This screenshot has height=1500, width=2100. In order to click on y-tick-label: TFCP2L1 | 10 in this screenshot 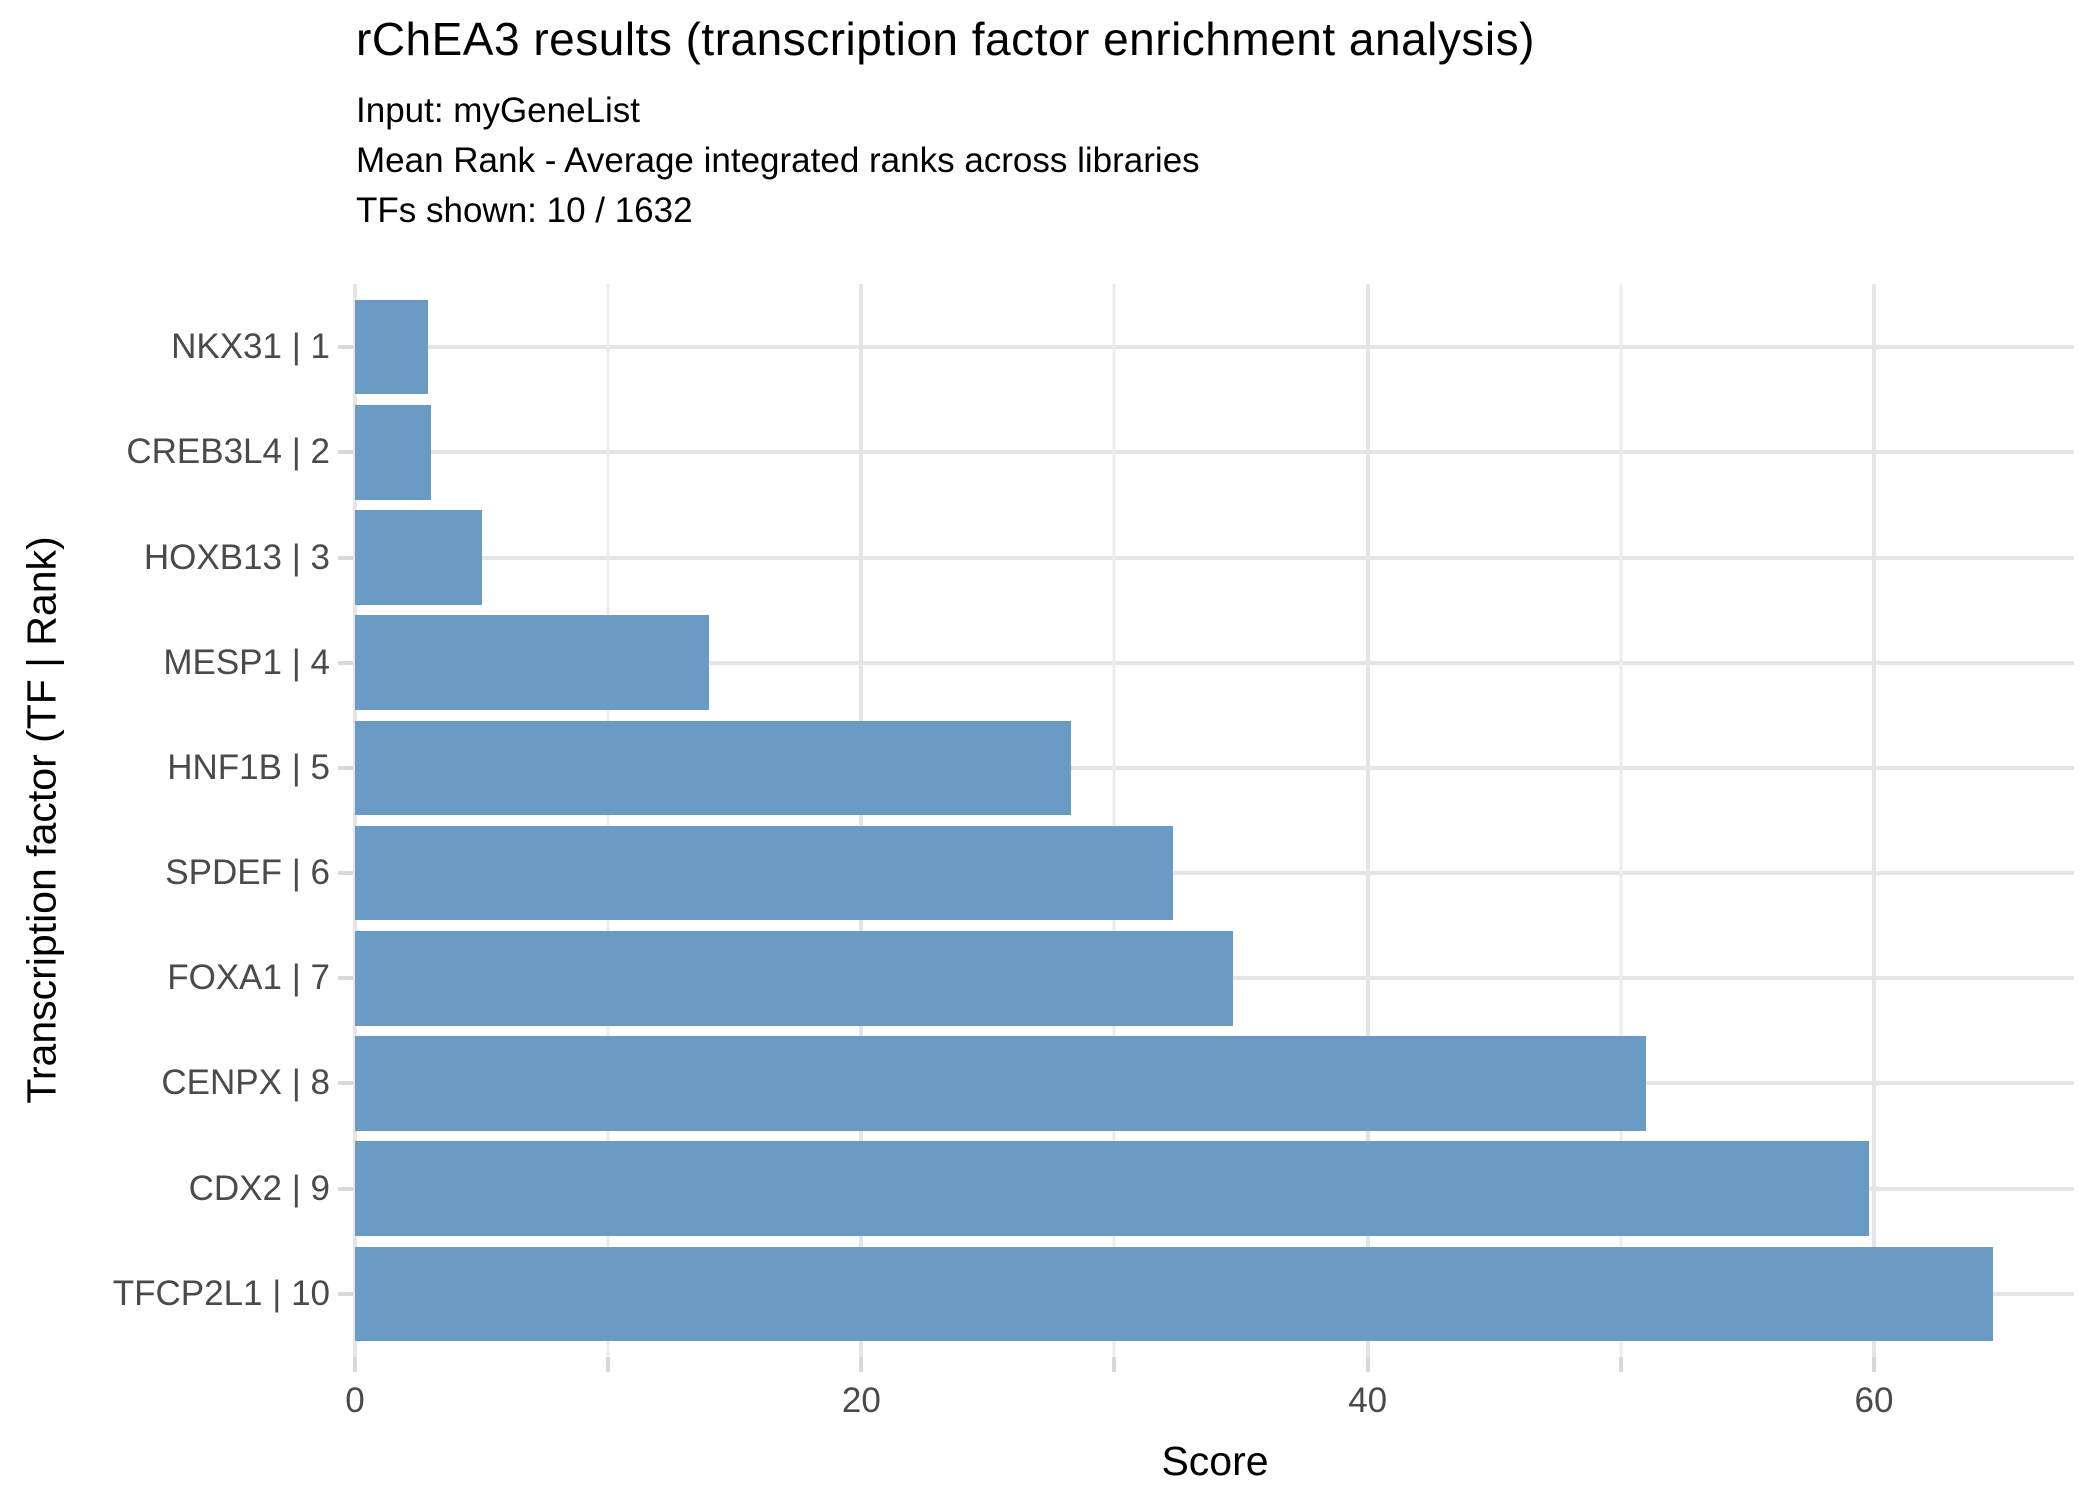, I will do `click(221, 1293)`.